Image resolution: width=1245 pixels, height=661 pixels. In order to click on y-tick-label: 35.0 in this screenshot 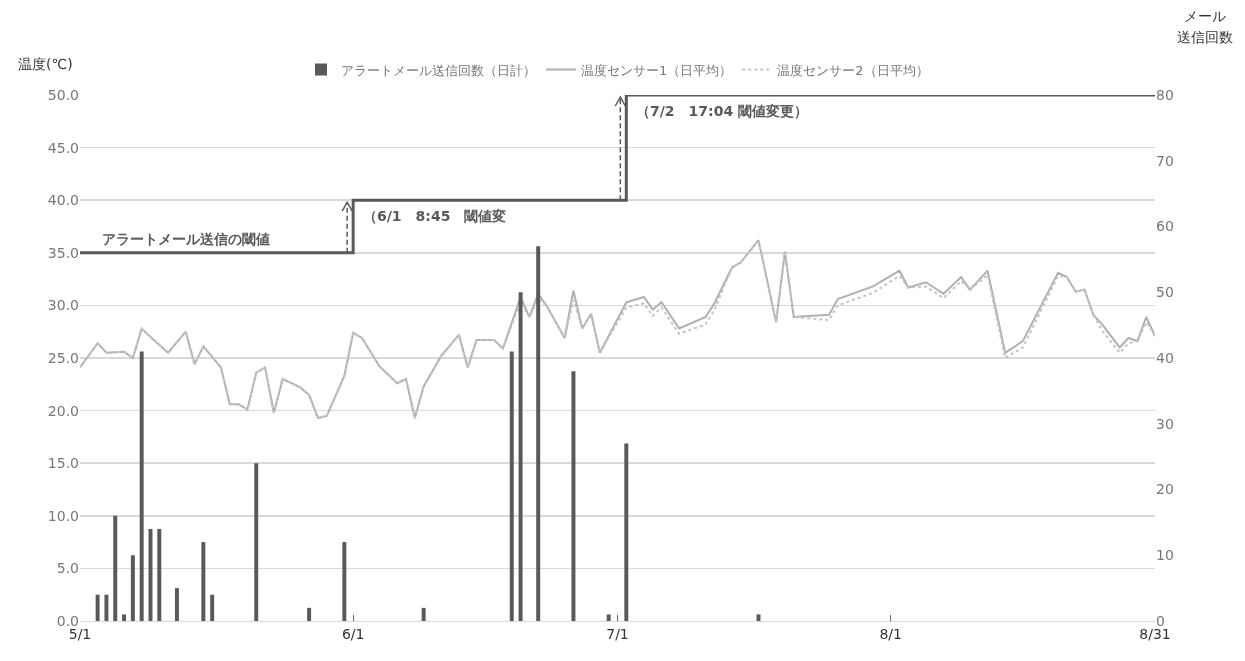, I will do `click(63, 252)`.